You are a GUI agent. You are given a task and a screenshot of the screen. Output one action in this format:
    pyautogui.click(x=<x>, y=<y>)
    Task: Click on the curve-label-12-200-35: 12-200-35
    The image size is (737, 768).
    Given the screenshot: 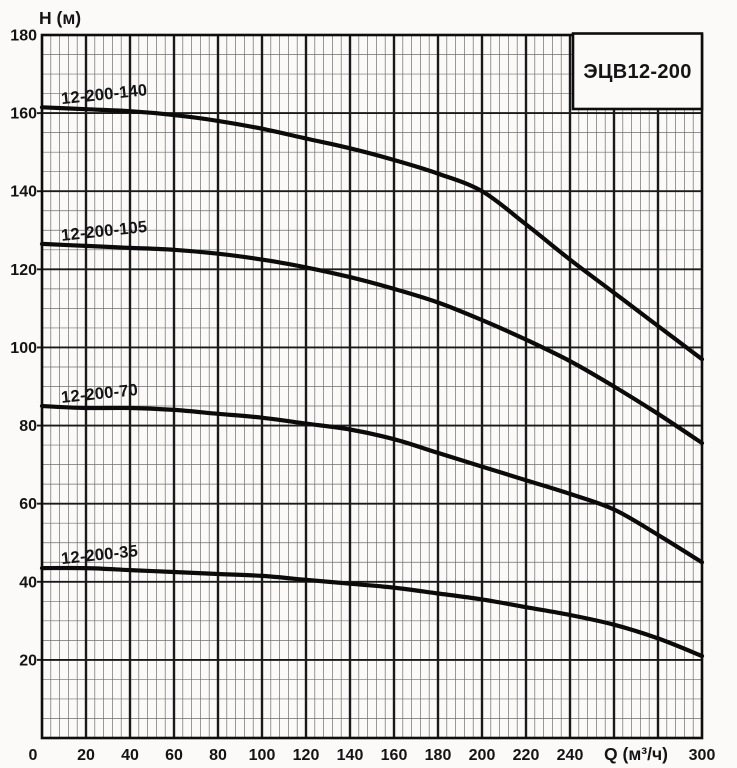 What is the action you would take?
    pyautogui.click(x=99, y=555)
    